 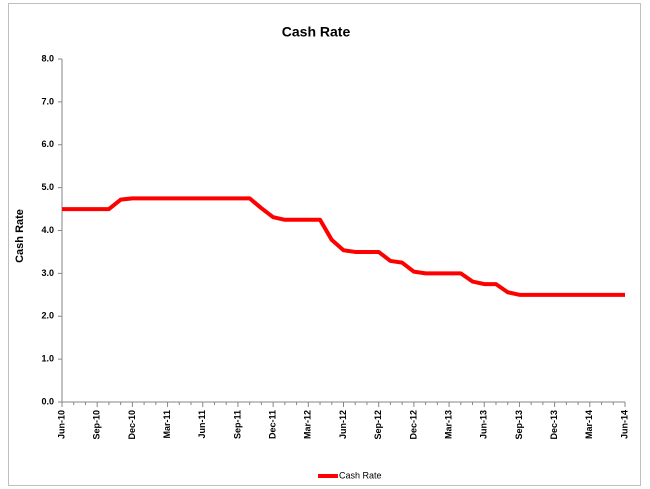 What do you see at coordinates (202, 424) in the screenshot?
I see `x-tick-label: Jun-11` at bounding box center [202, 424].